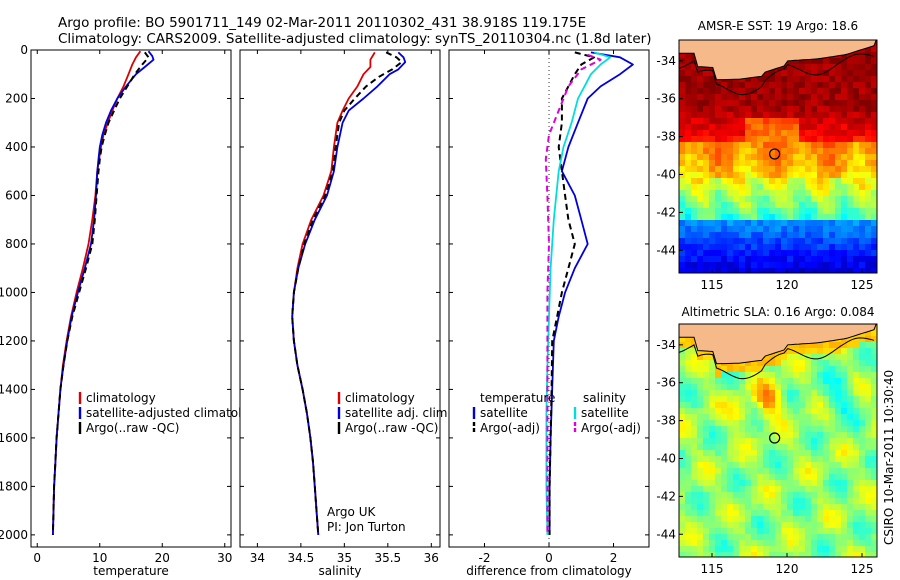 Image resolution: width=900 pixels, height=580 pixels. Describe the element at coordinates (889, 457) in the screenshot. I see `csiro-timestamp: CSIRO 10-Mar-2011 10:30:40` at that location.